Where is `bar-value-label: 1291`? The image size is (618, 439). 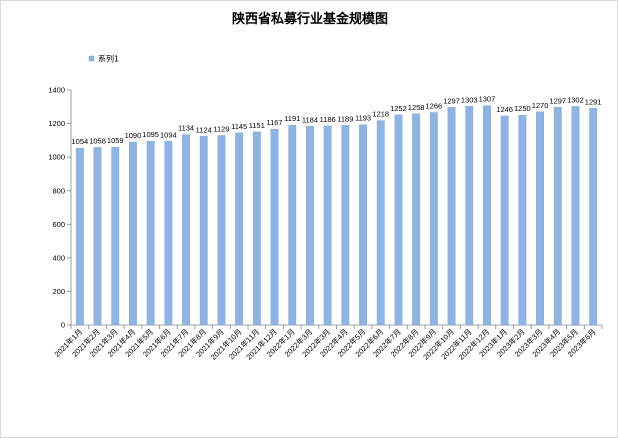 bar-value-label: 1291 is located at coordinates (593, 101).